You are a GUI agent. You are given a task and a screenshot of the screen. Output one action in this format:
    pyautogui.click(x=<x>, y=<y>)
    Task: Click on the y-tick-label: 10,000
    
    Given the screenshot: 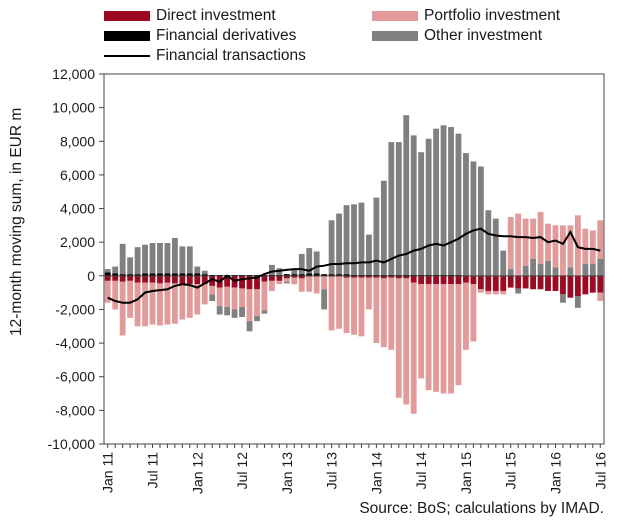 What is the action you would take?
    pyautogui.click(x=73, y=108)
    